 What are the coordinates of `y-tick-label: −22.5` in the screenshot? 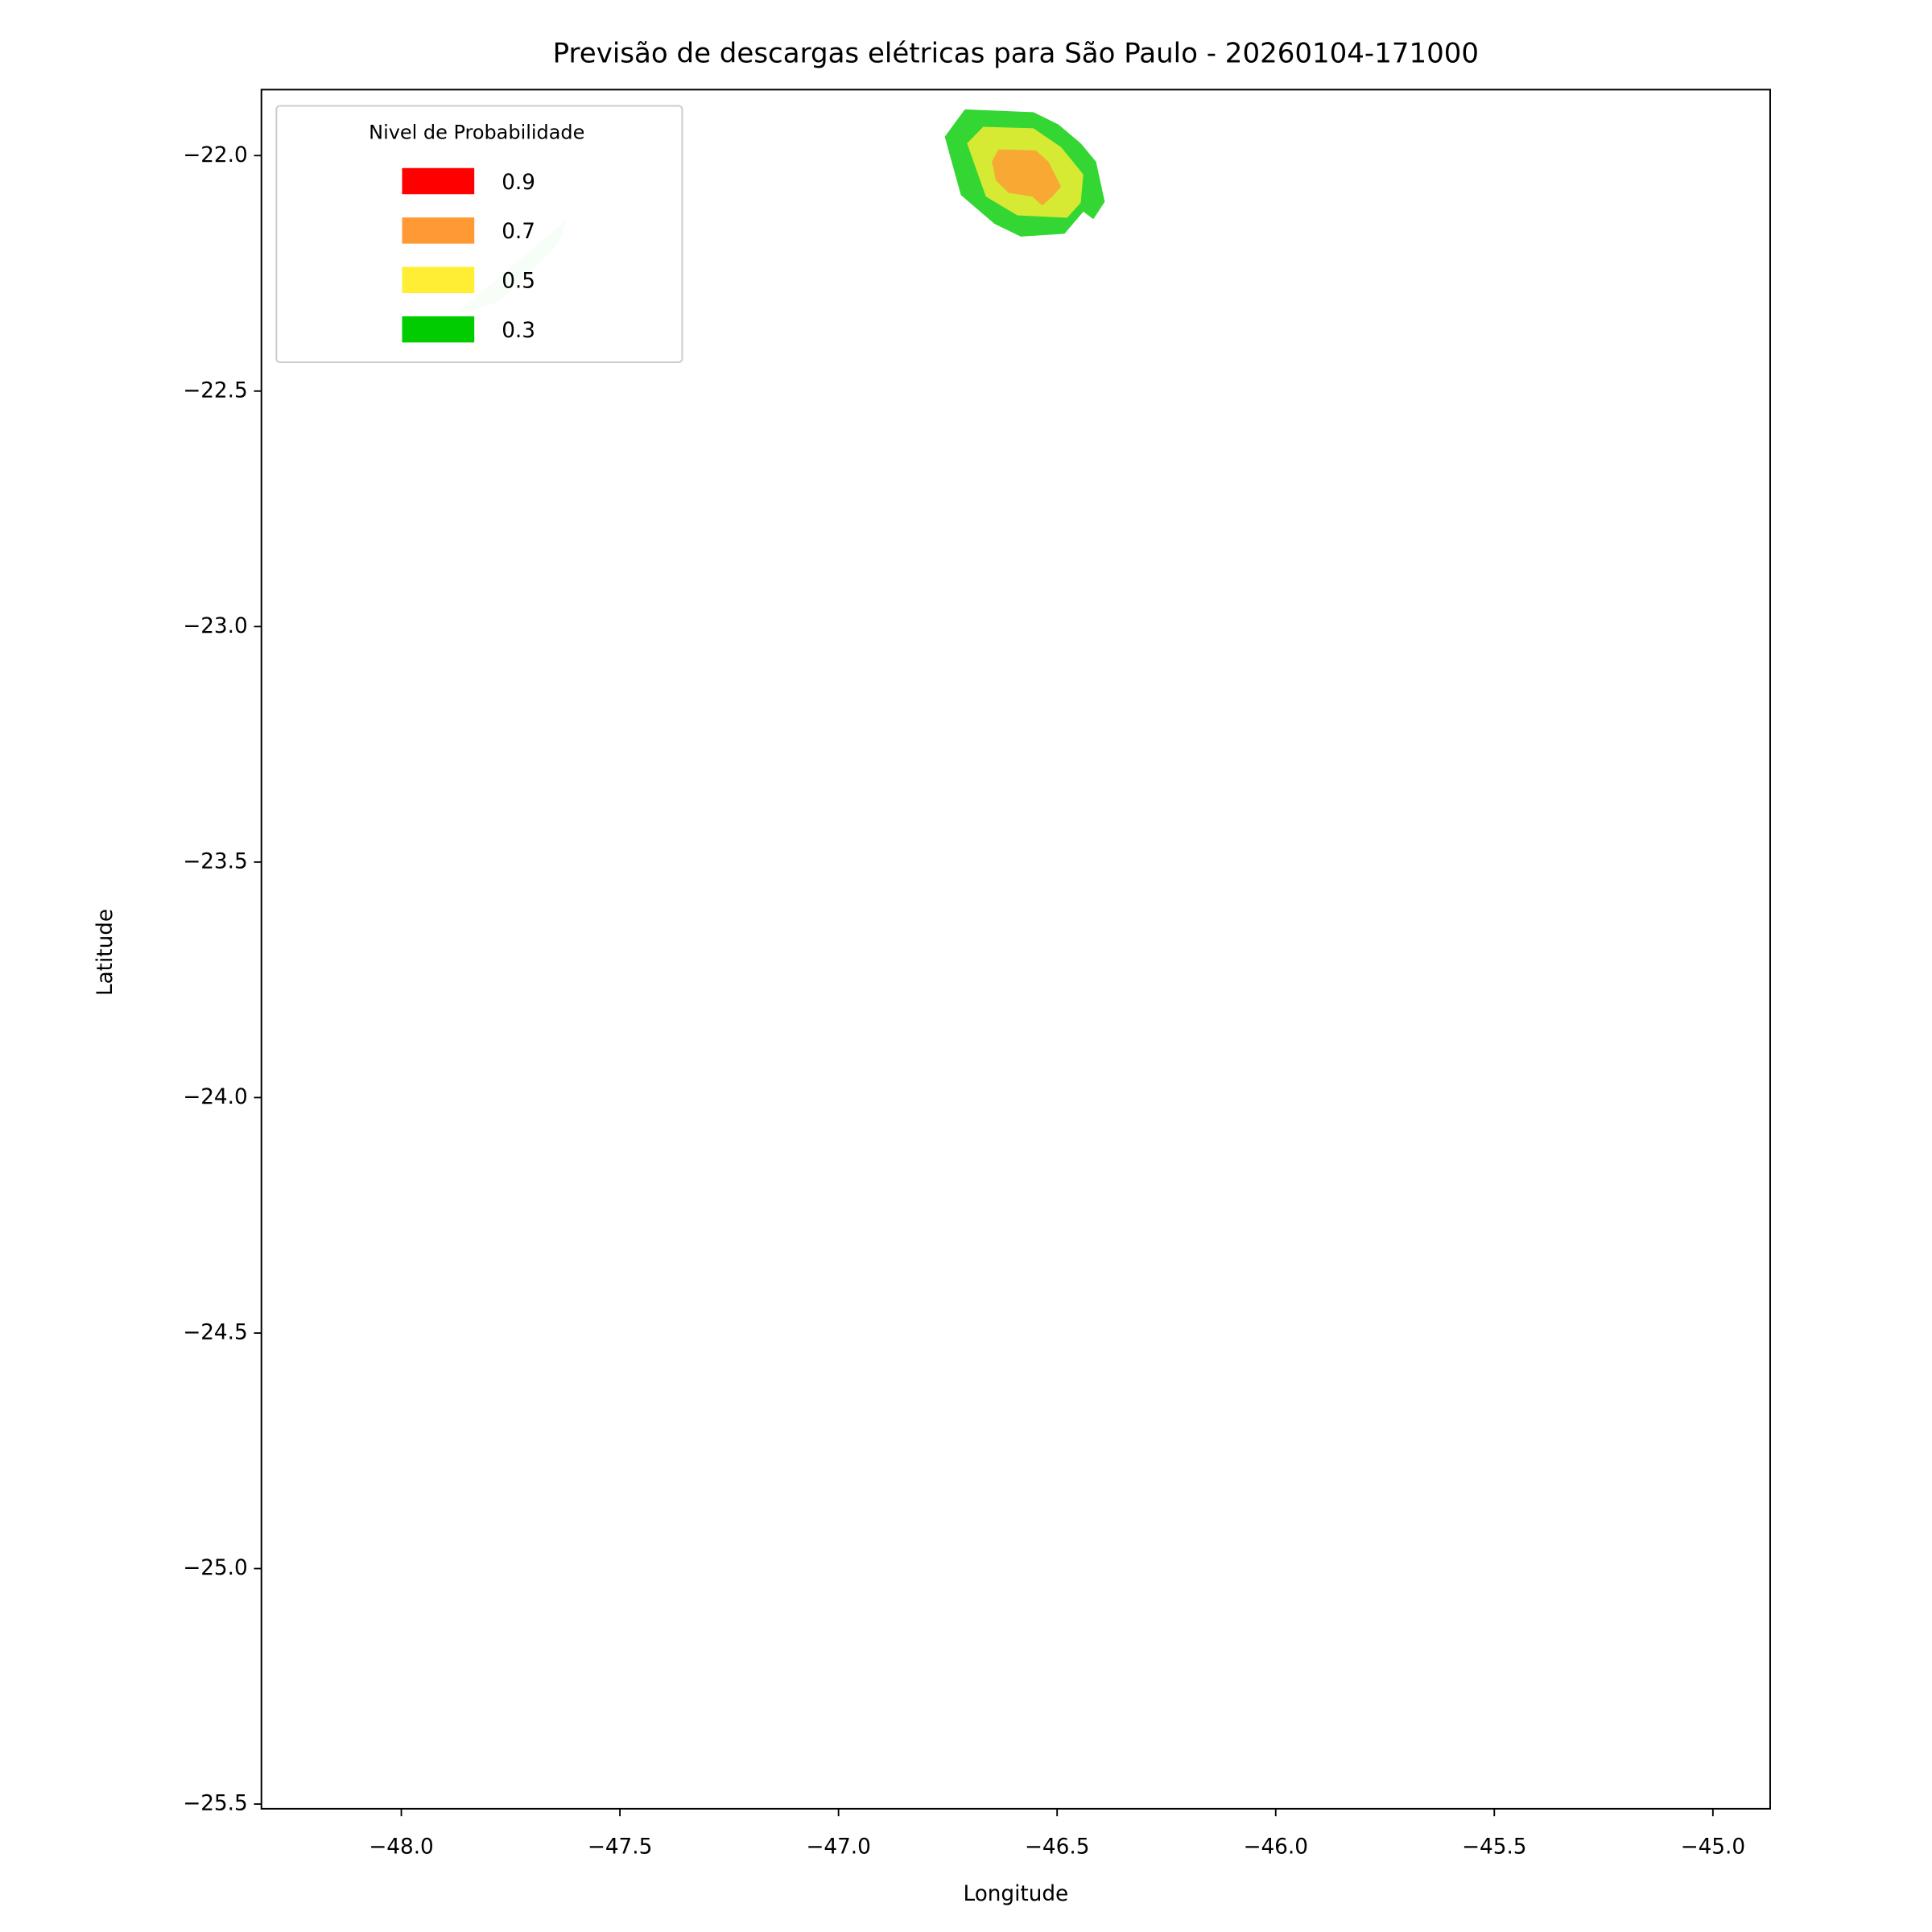 It's located at (215, 390).